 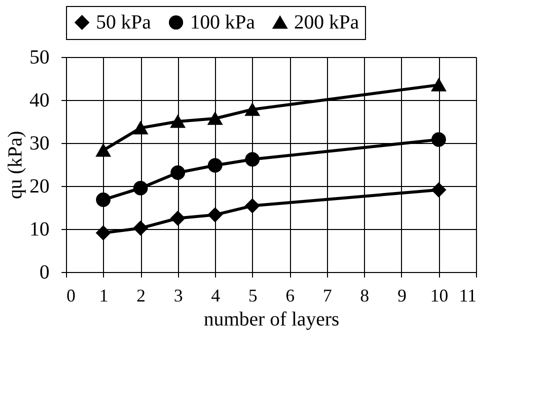 I want to click on x-tick-label: 9, so click(x=401, y=296).